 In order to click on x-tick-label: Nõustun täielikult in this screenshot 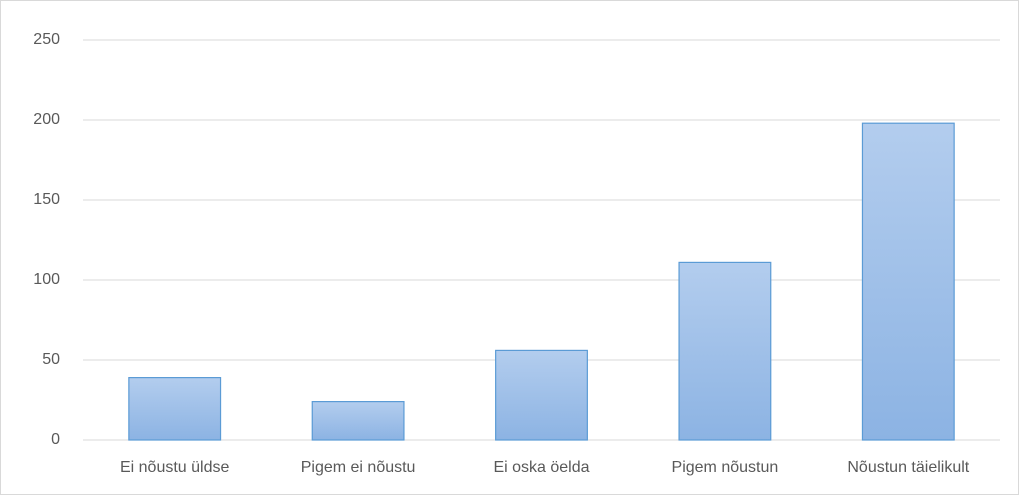, I will do `click(908, 467)`.